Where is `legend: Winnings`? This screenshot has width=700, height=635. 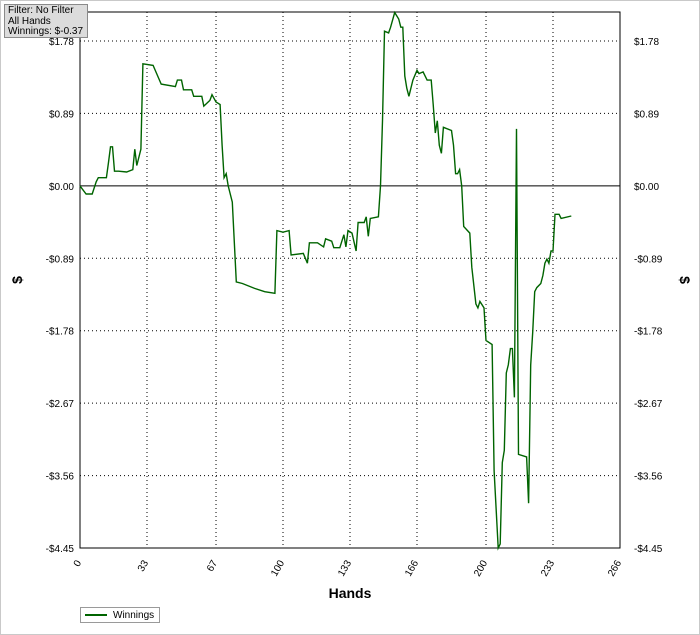 legend: Winnings is located at coordinates (120, 615).